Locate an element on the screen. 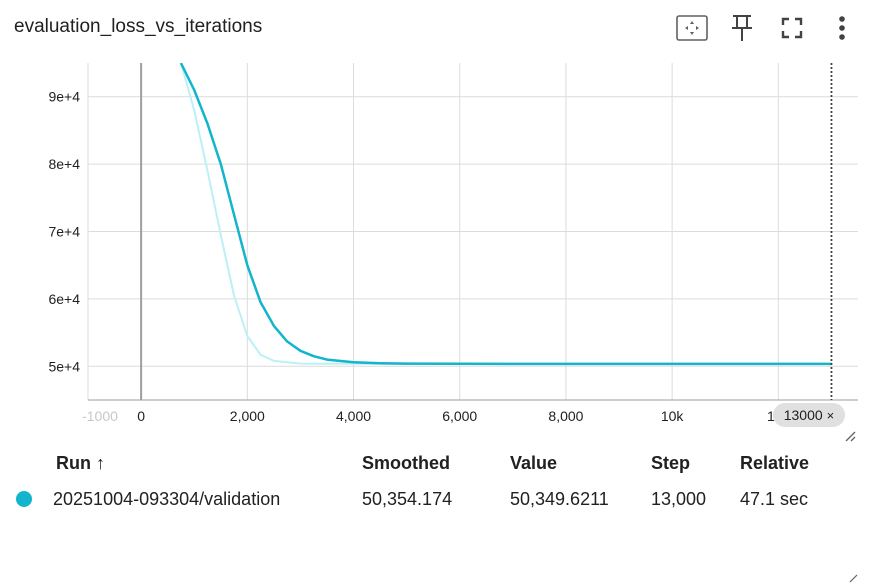 The width and height of the screenshot is (874, 583). x-tick-label: 10k is located at coordinates (673, 416).